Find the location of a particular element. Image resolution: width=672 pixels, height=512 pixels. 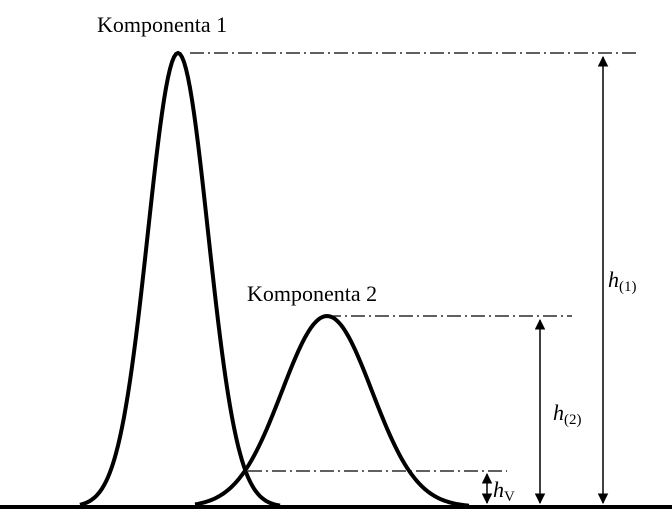

symbol: hV is located at coordinates (504, 491).